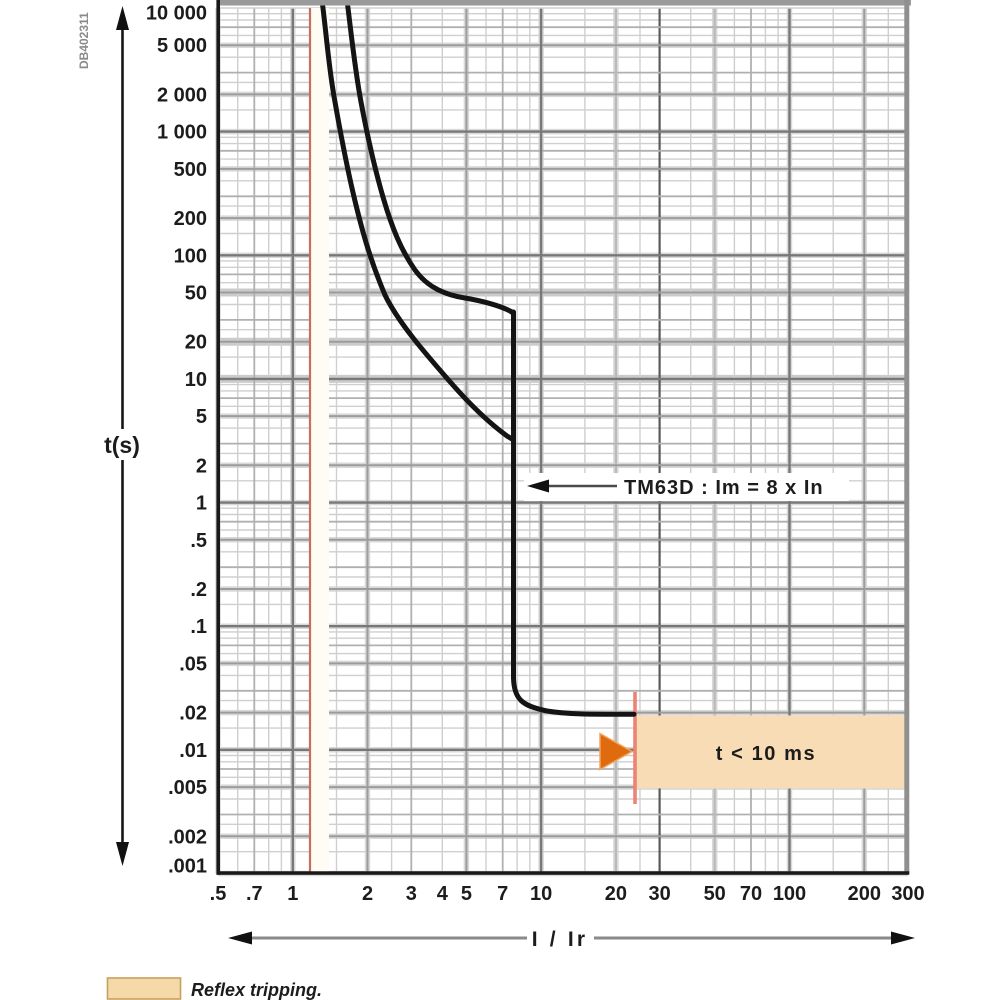 This screenshot has width=1000, height=1000. Describe the element at coordinates (659, 894) in the screenshot. I see `svg-text: 30` at that location.